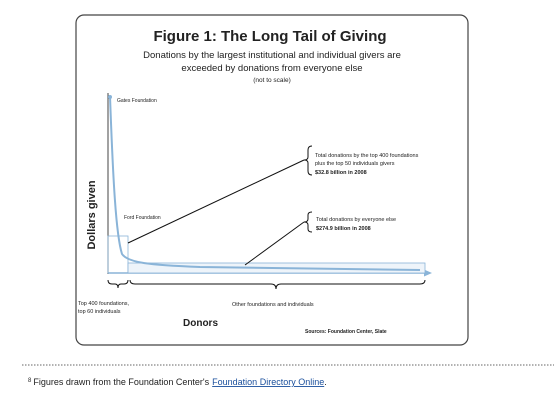 This screenshot has height=405, width=554. Describe the element at coordinates (355, 164) in the screenshot. I see `callout-text: plus the top 50 individuals givers` at that location.